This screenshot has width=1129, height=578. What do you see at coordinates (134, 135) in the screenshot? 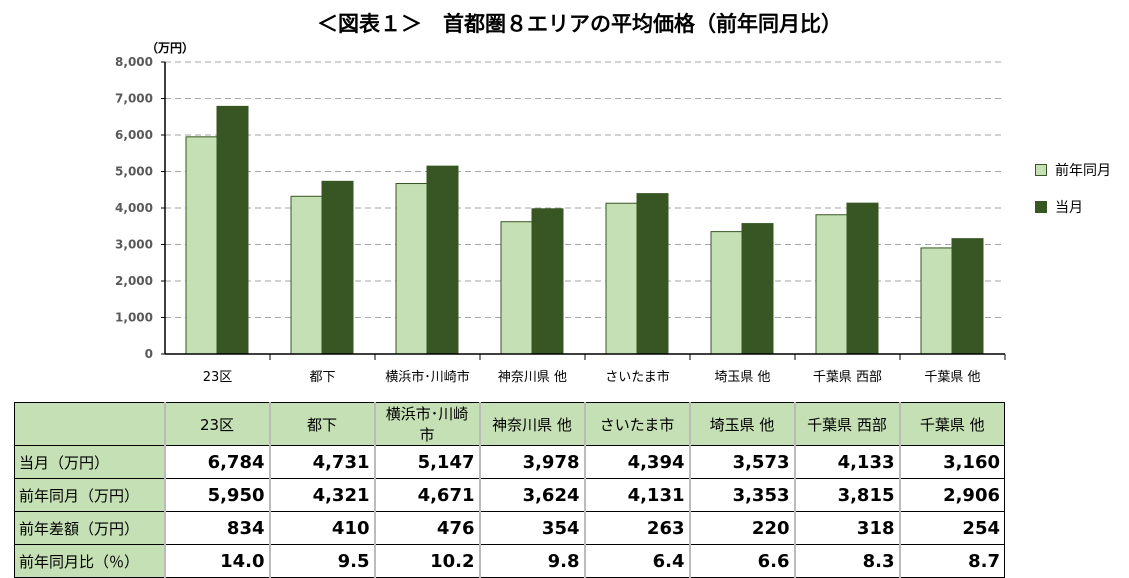
I see `y-tick-label: 6,000` at bounding box center [134, 135].